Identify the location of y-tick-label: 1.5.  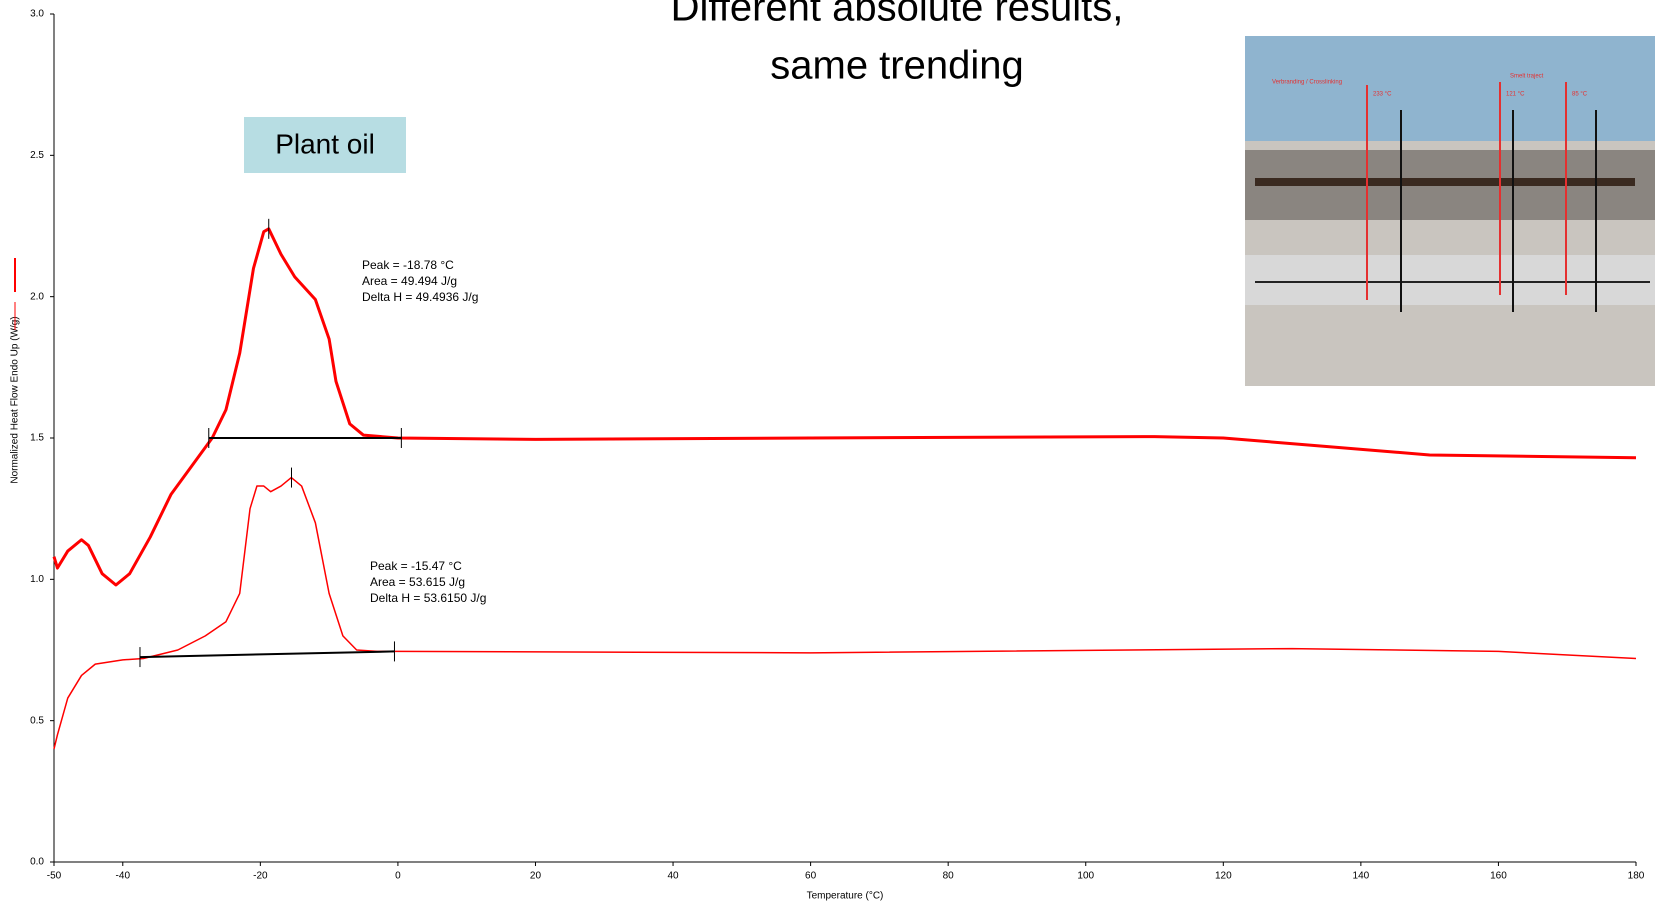
(37, 438).